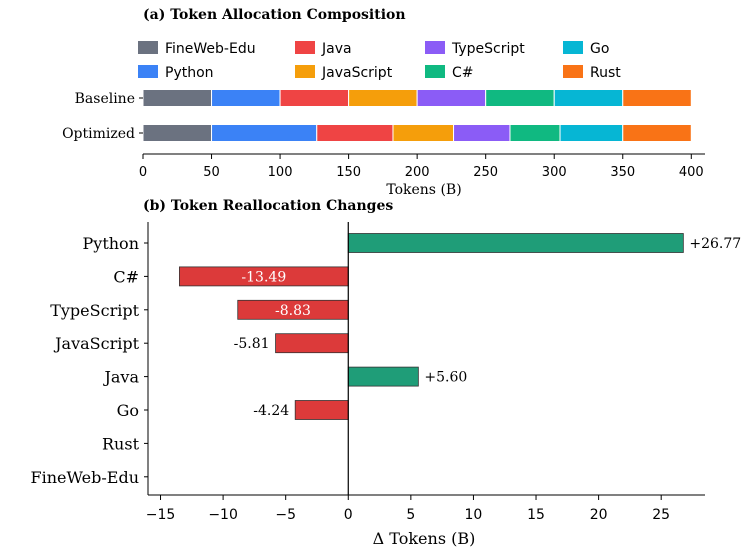 The width and height of the screenshot is (747, 554). What do you see at coordinates (573, 47) in the screenshot?
I see `legend-swatch-go` at bounding box center [573, 47].